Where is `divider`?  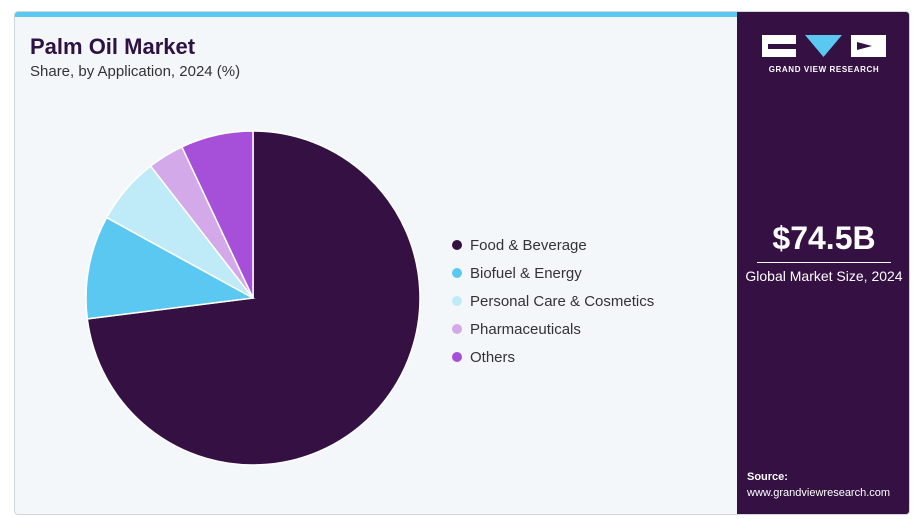
divider is located at coordinates (824, 262).